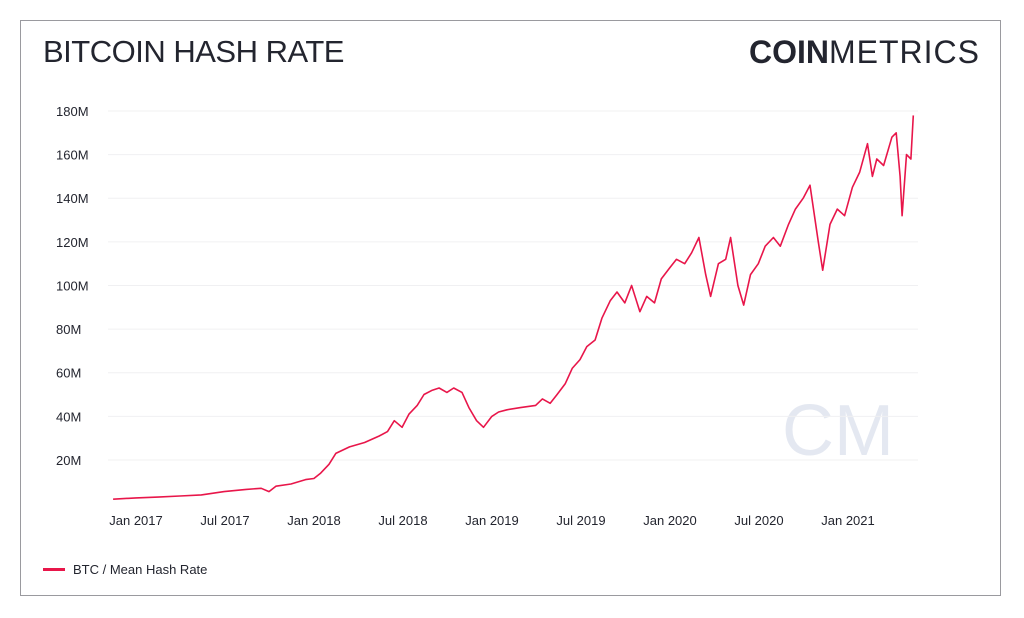  Describe the element at coordinates (68, 416) in the screenshot. I see `y-tick-label: 40M` at that location.